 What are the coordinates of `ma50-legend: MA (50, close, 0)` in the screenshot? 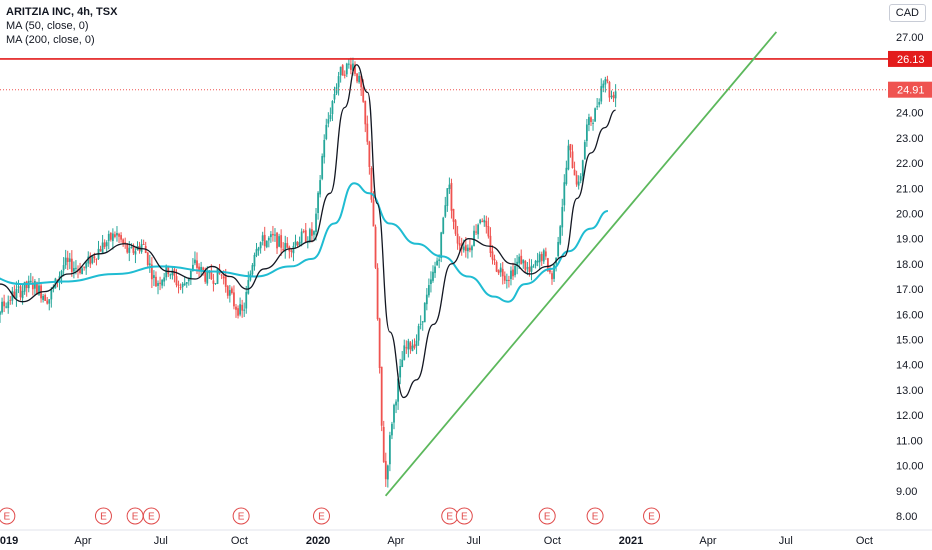 It's located at (47, 26).